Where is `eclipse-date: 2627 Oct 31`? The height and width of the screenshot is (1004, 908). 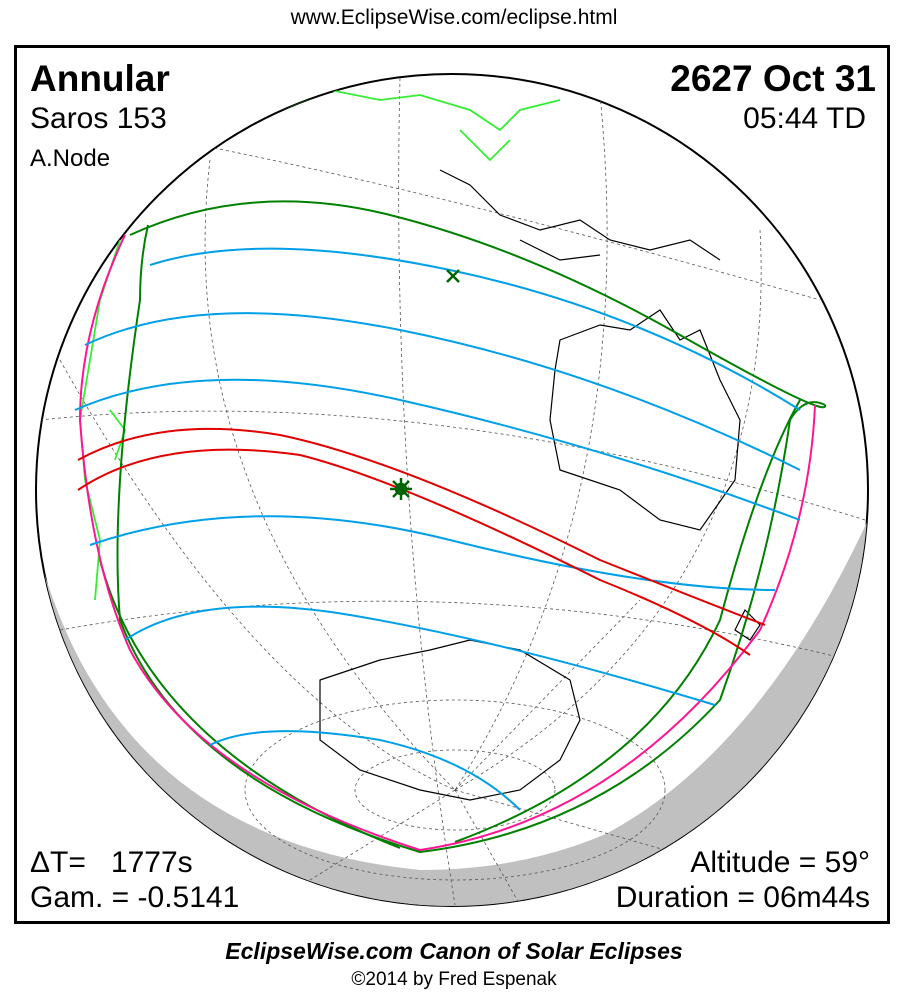 eclipse-date: 2627 Oct 31 is located at coordinates (773, 78).